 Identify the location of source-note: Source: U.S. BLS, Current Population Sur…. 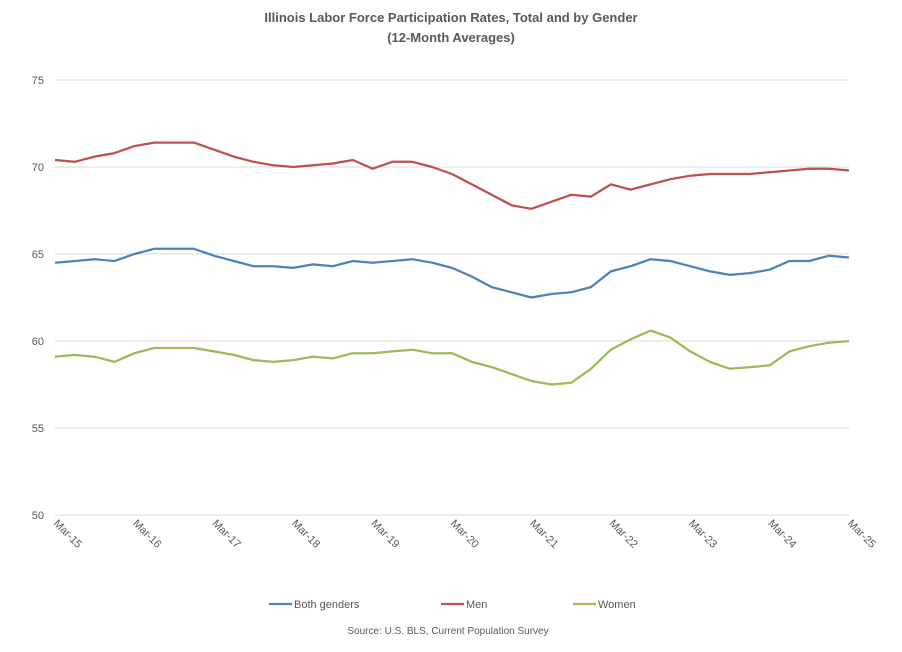
(447, 631).